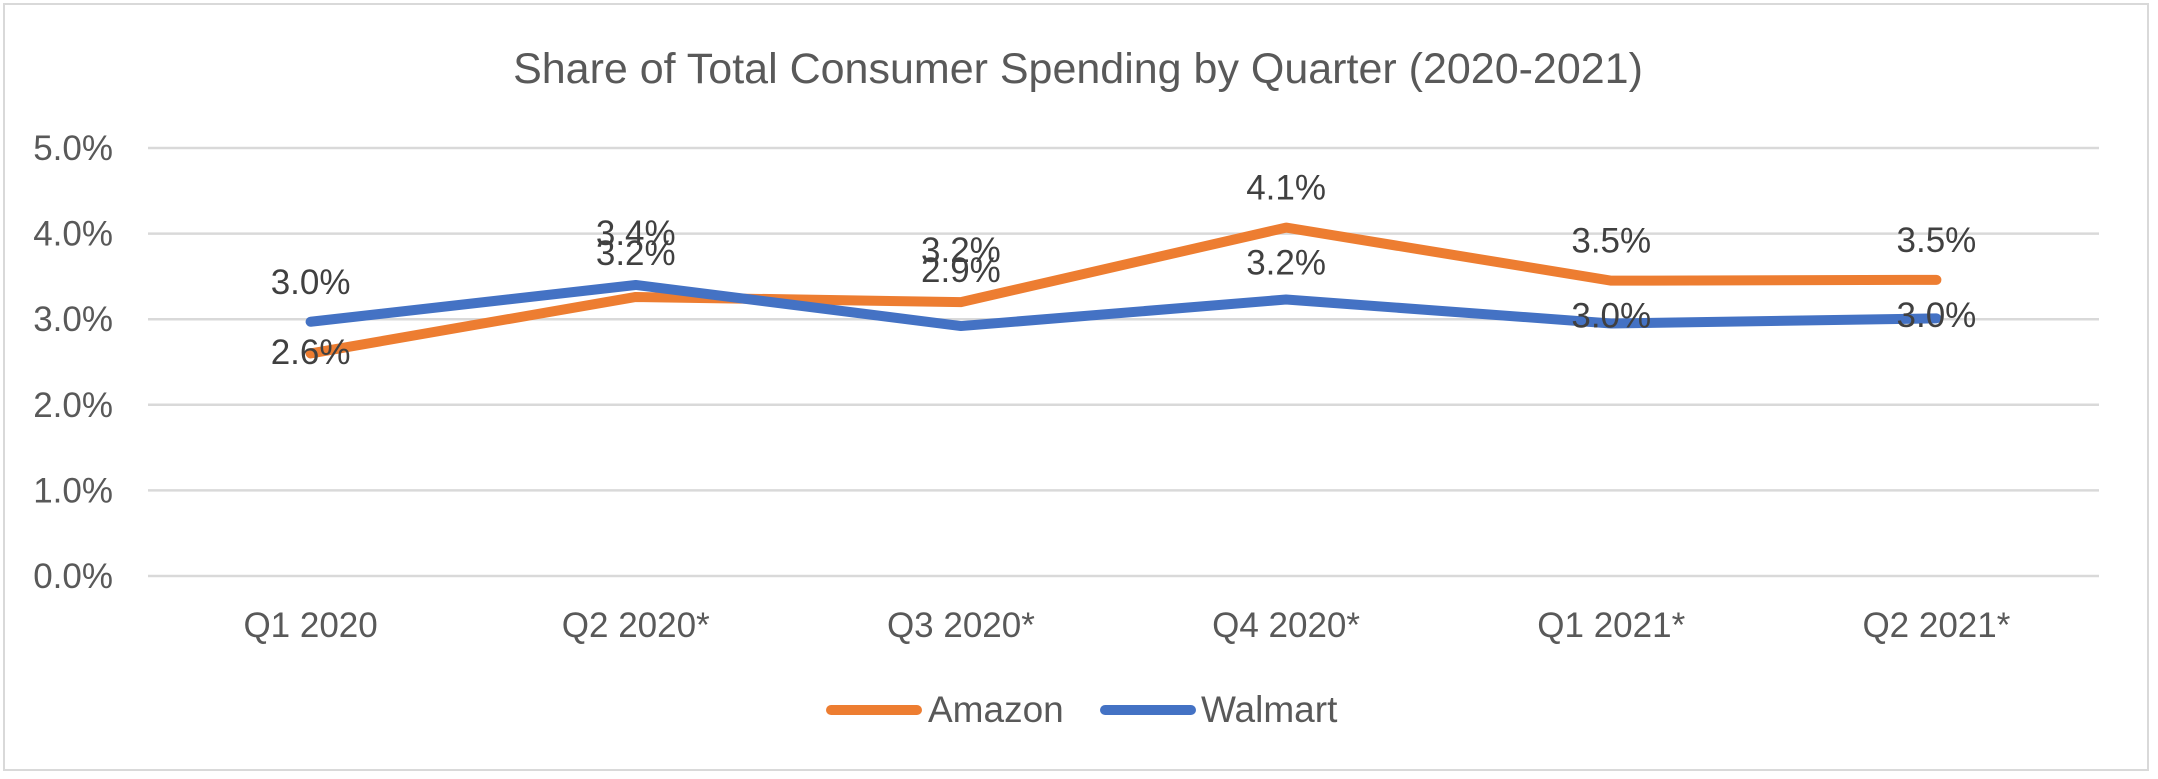 Image resolution: width=2158 pixels, height=779 pixels. I want to click on series-lines, so click(1123, 290).